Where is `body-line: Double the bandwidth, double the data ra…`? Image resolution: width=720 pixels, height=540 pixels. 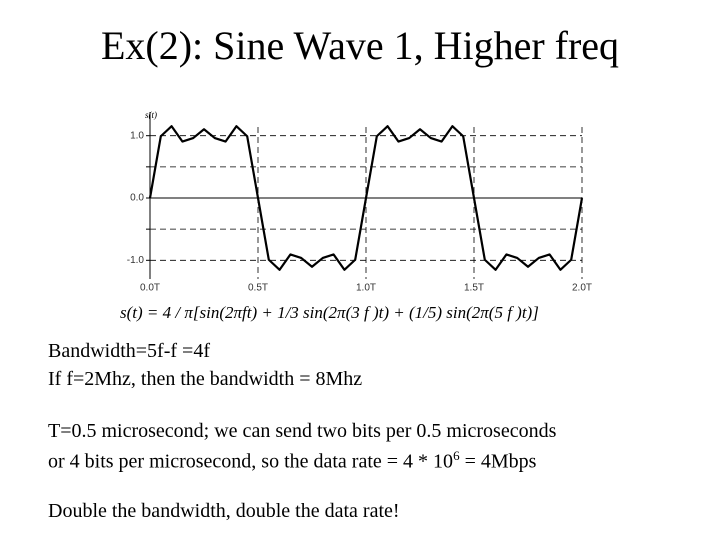 body-line: Double the bandwidth, double the data ra… is located at coordinates (224, 511).